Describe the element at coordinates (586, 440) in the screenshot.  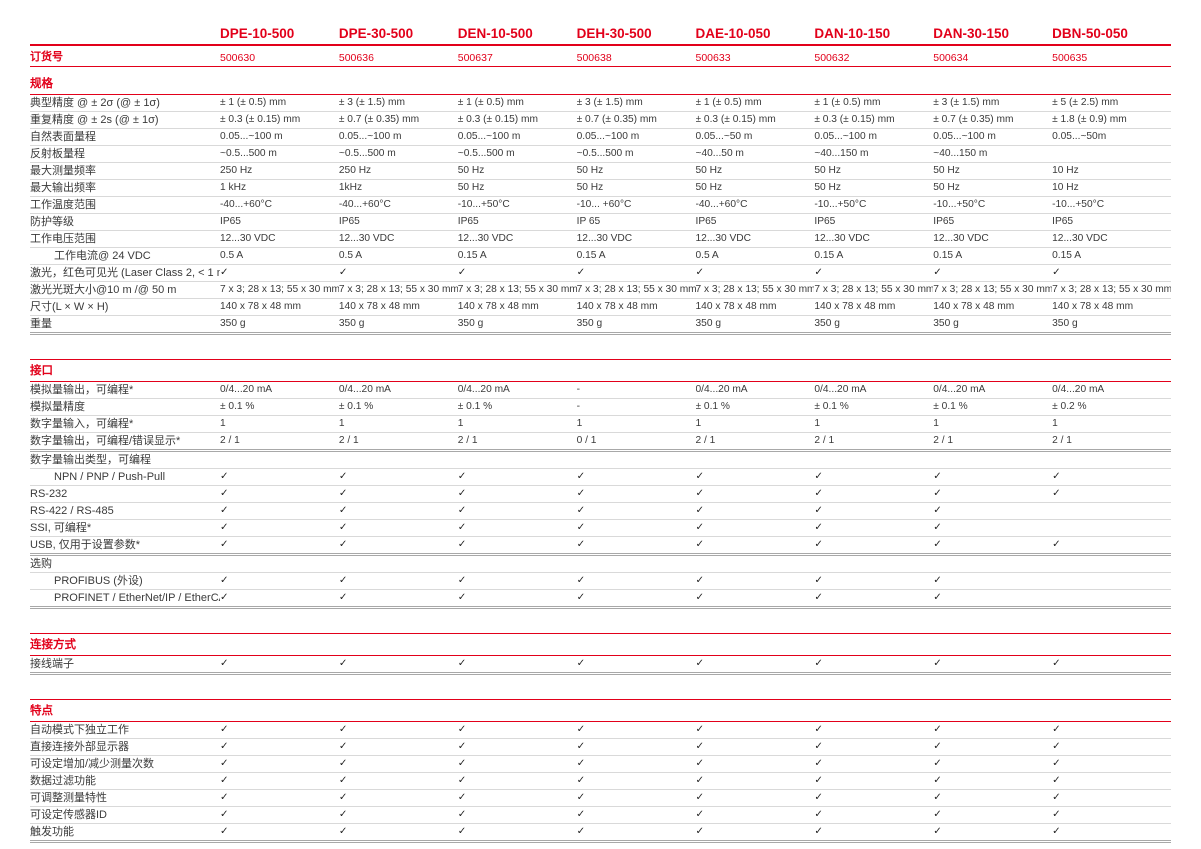
I see `spec-cell: 0 / 1` at that location.